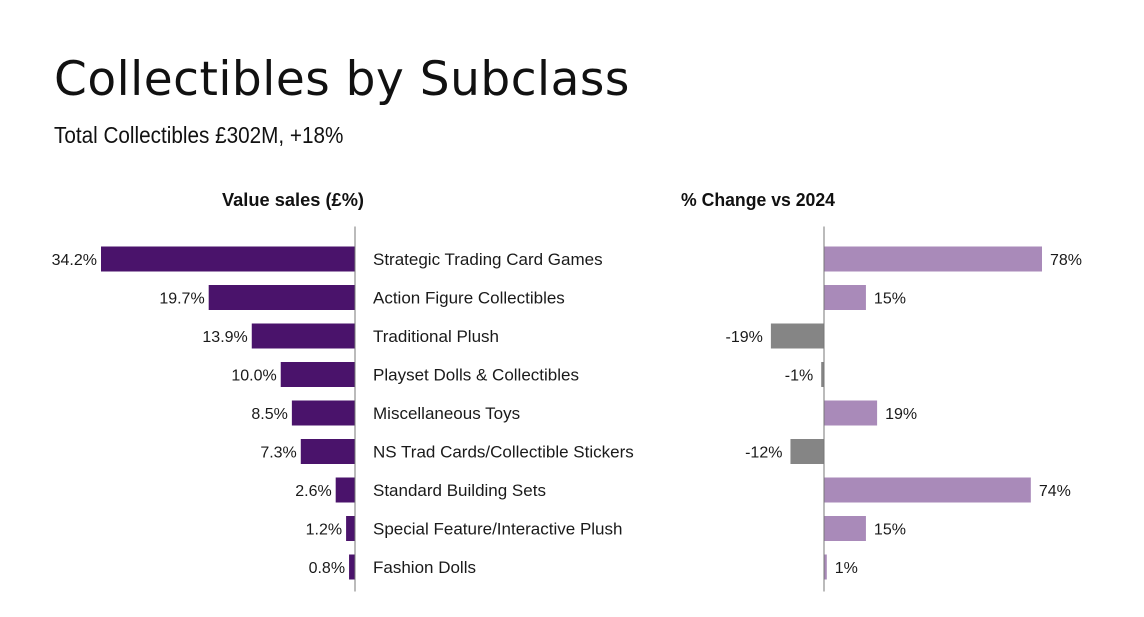 The width and height of the screenshot is (1144, 617). I want to click on share-value-label: 10.0%, so click(253, 376).